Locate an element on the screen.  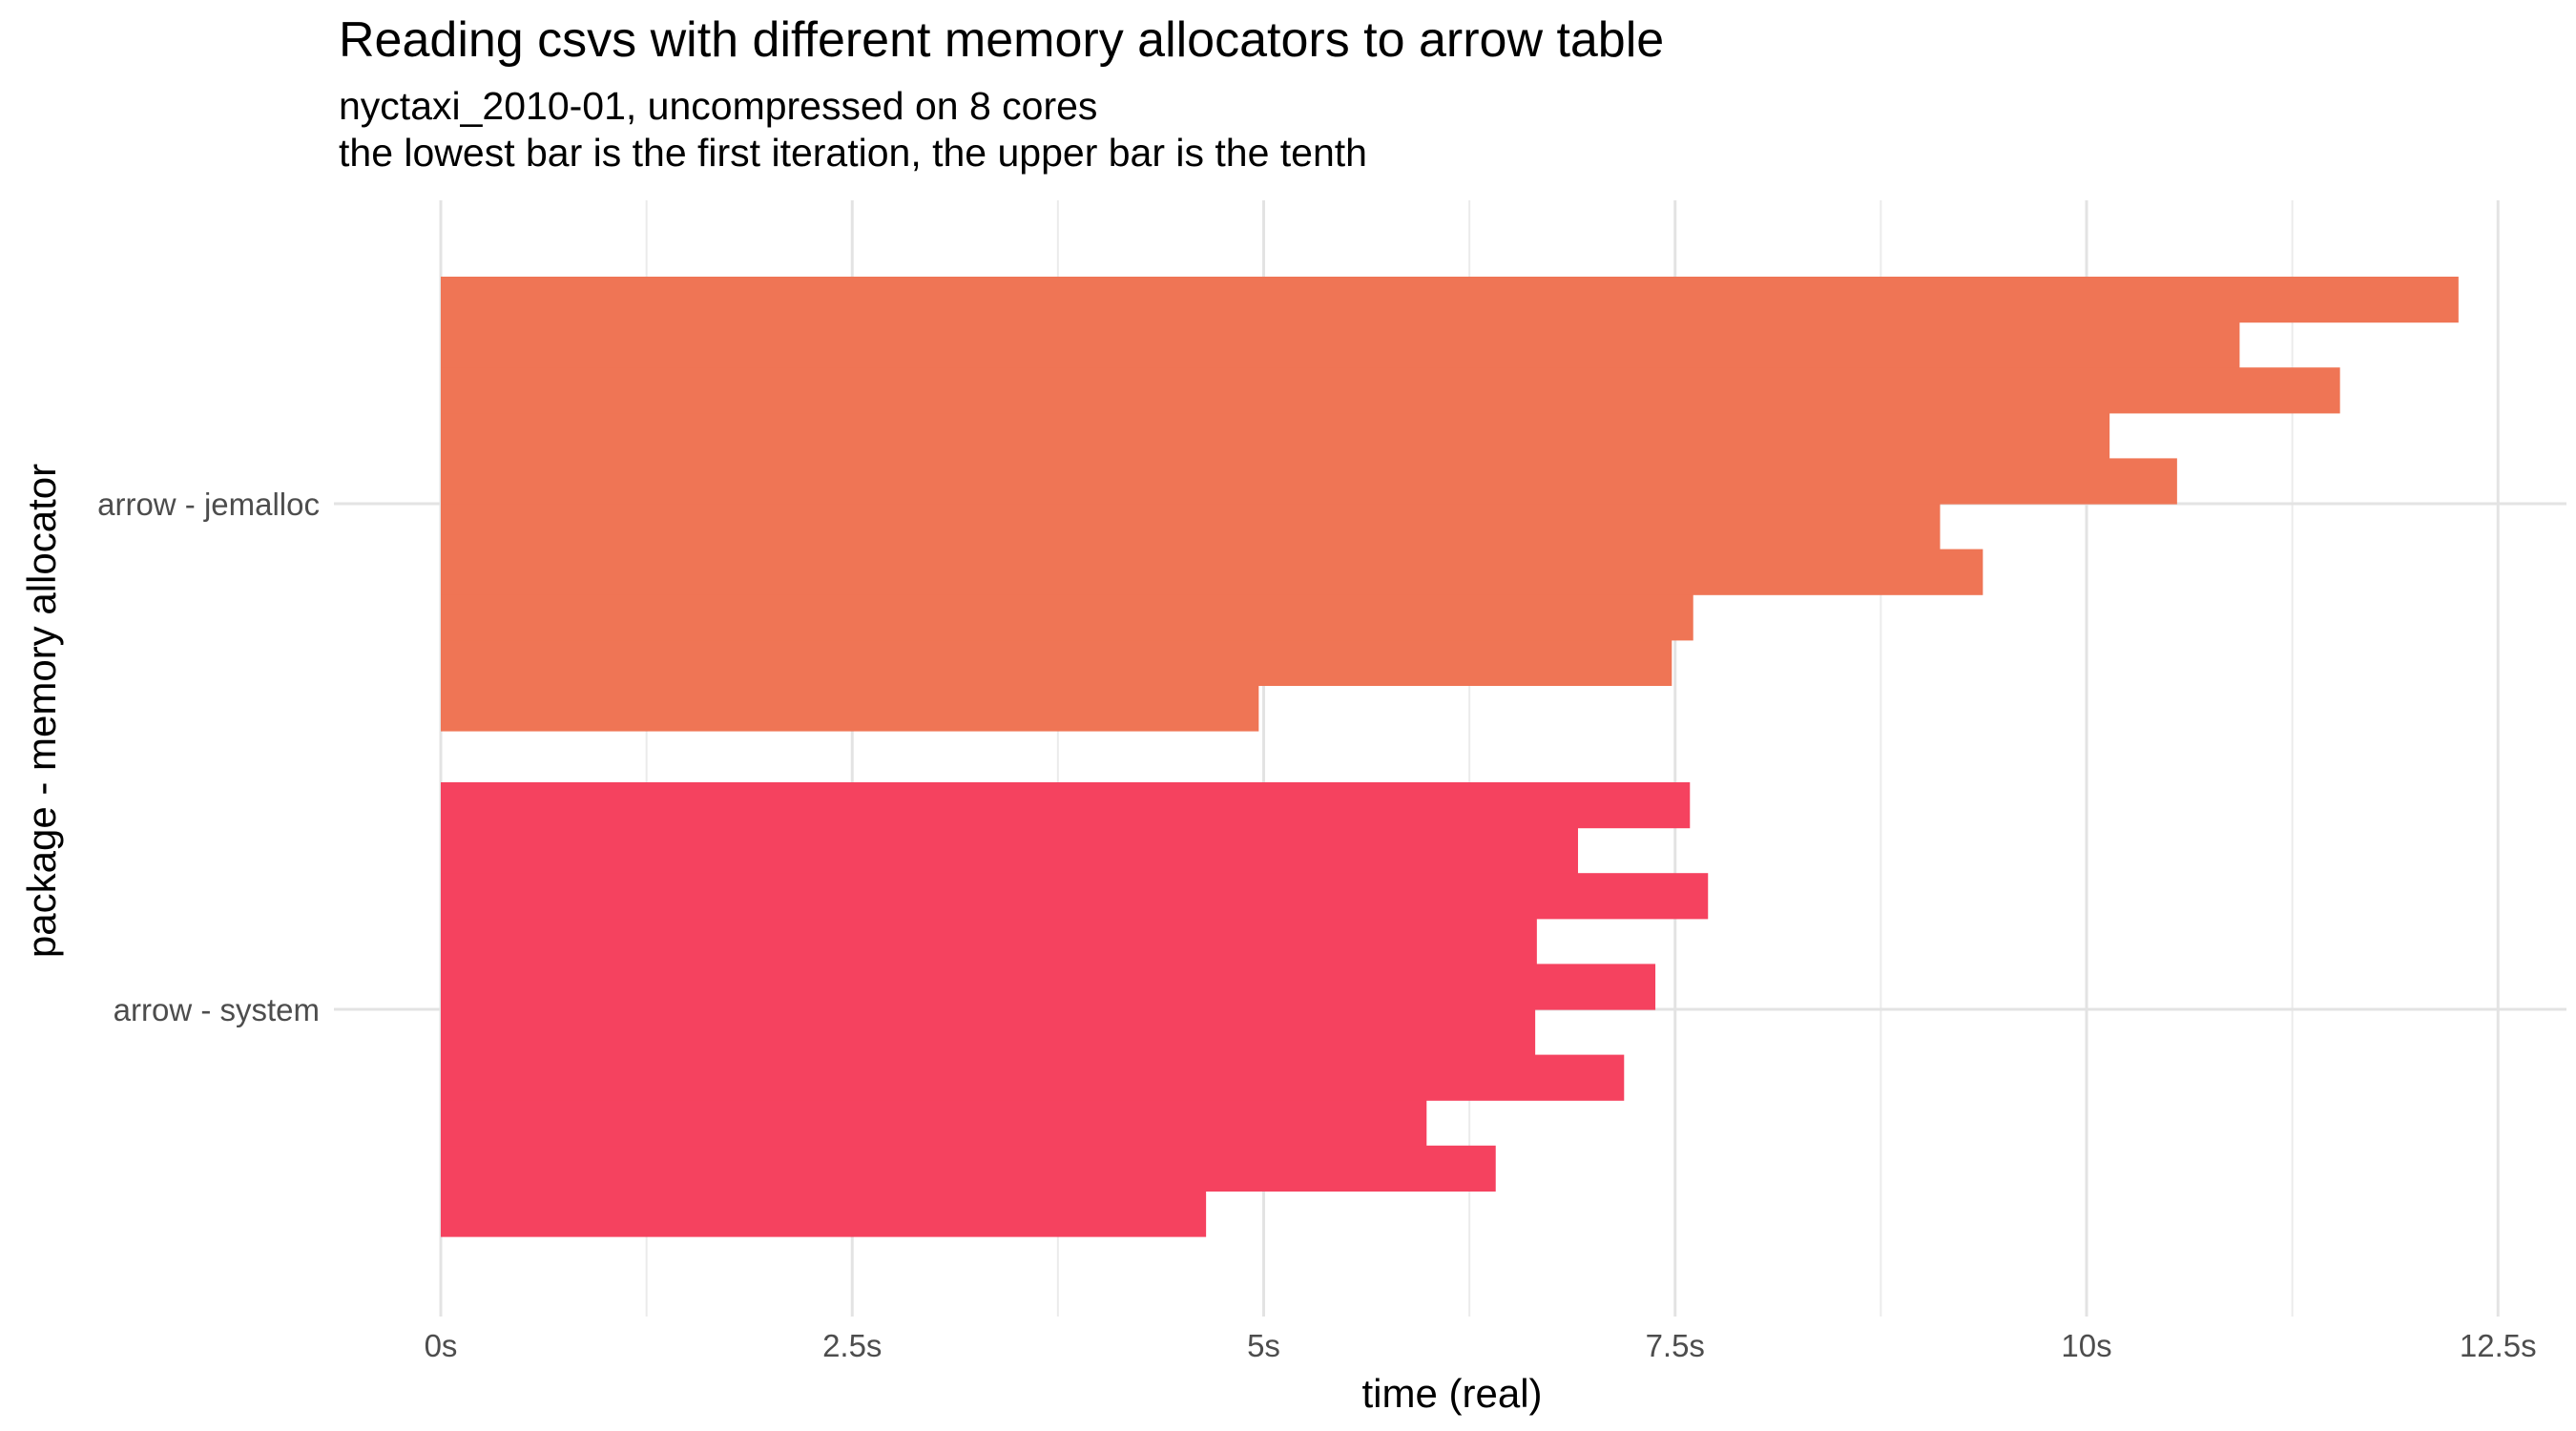
x-tick-label: 5s is located at coordinates (1263, 1345).